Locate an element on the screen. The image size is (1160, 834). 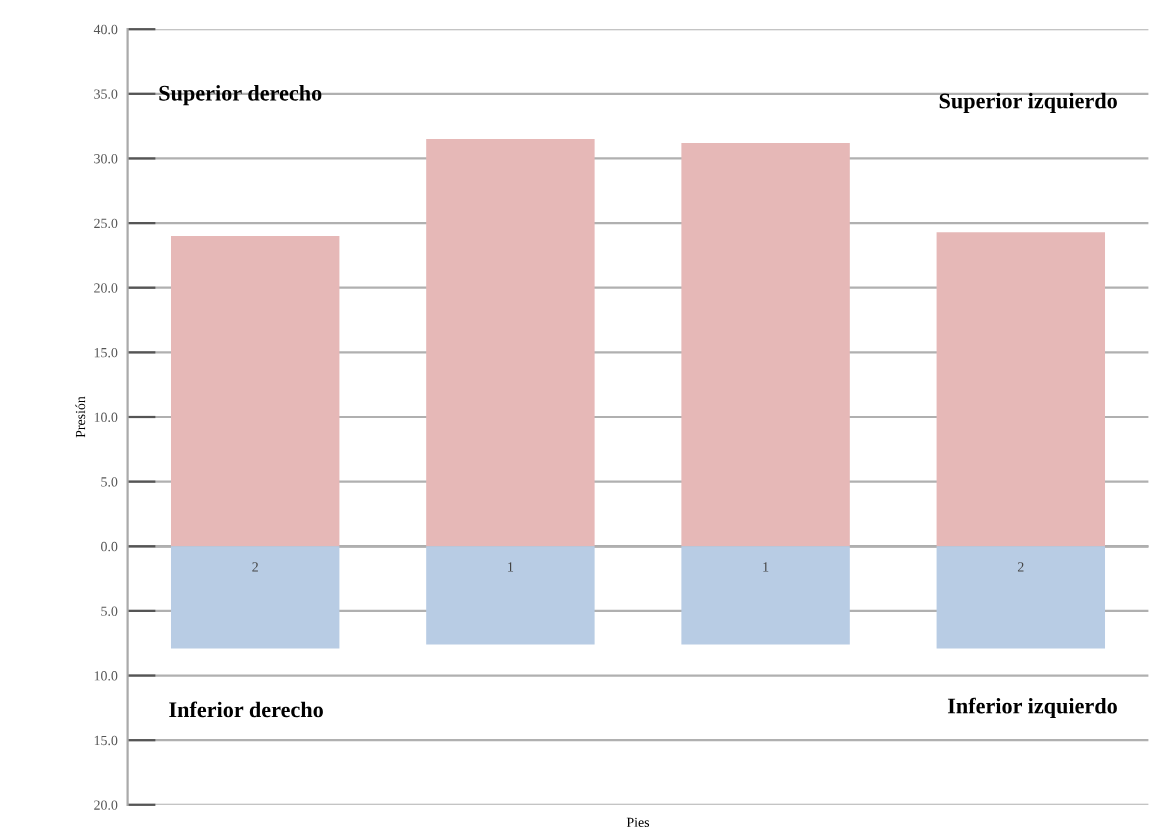
annotation: Superior derecho is located at coordinates (240, 95).